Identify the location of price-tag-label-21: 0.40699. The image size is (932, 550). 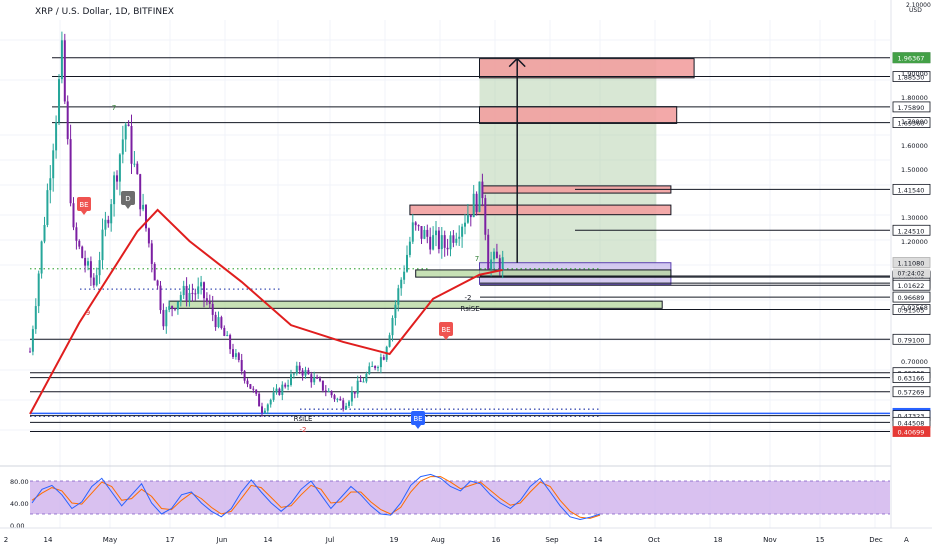
(911, 433).